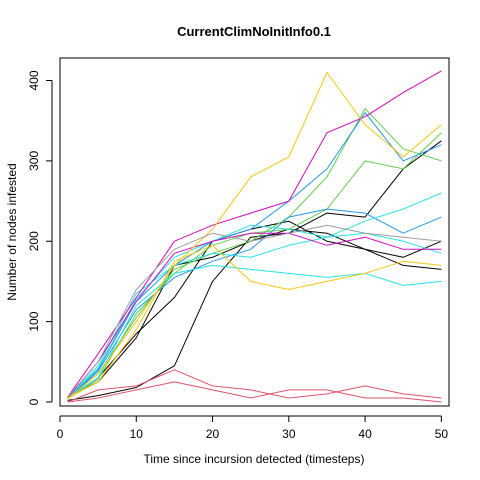 The image size is (480, 480). What do you see at coordinates (34, 401) in the screenshot?
I see `y-tick-label: 0` at bounding box center [34, 401].